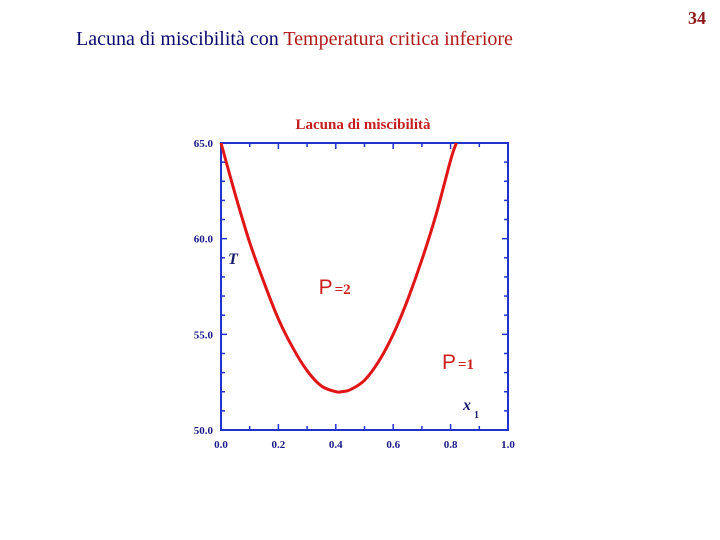 Image resolution: width=720 pixels, height=540 pixels. What do you see at coordinates (204, 335) in the screenshot?
I see `y-tick-label: 55.0` at bounding box center [204, 335].